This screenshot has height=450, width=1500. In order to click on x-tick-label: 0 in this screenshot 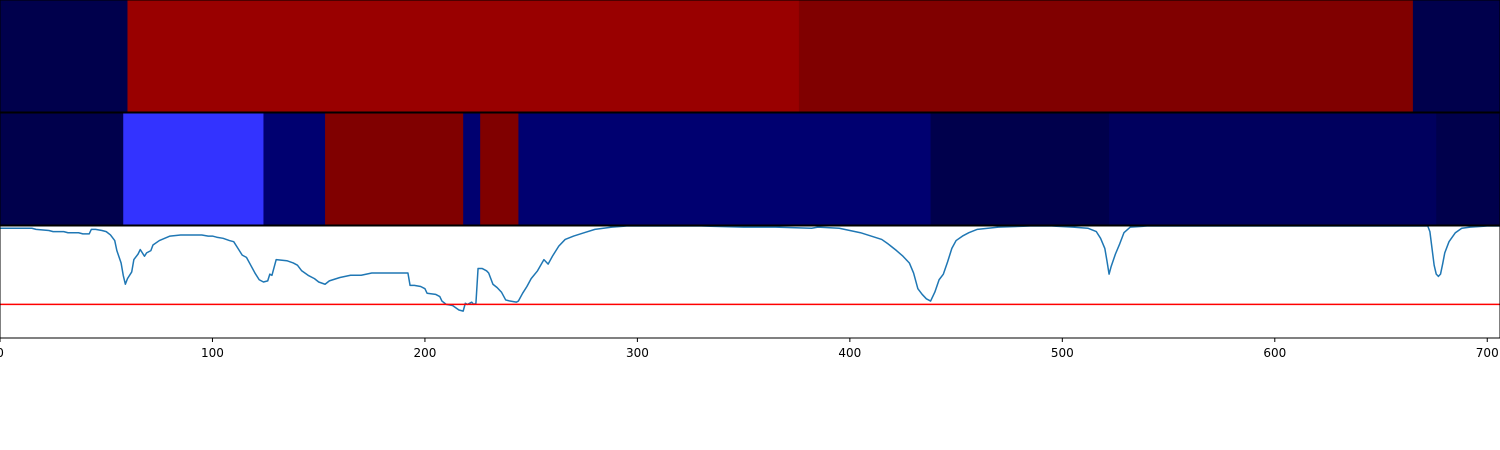, I will do `click(2, 353)`.